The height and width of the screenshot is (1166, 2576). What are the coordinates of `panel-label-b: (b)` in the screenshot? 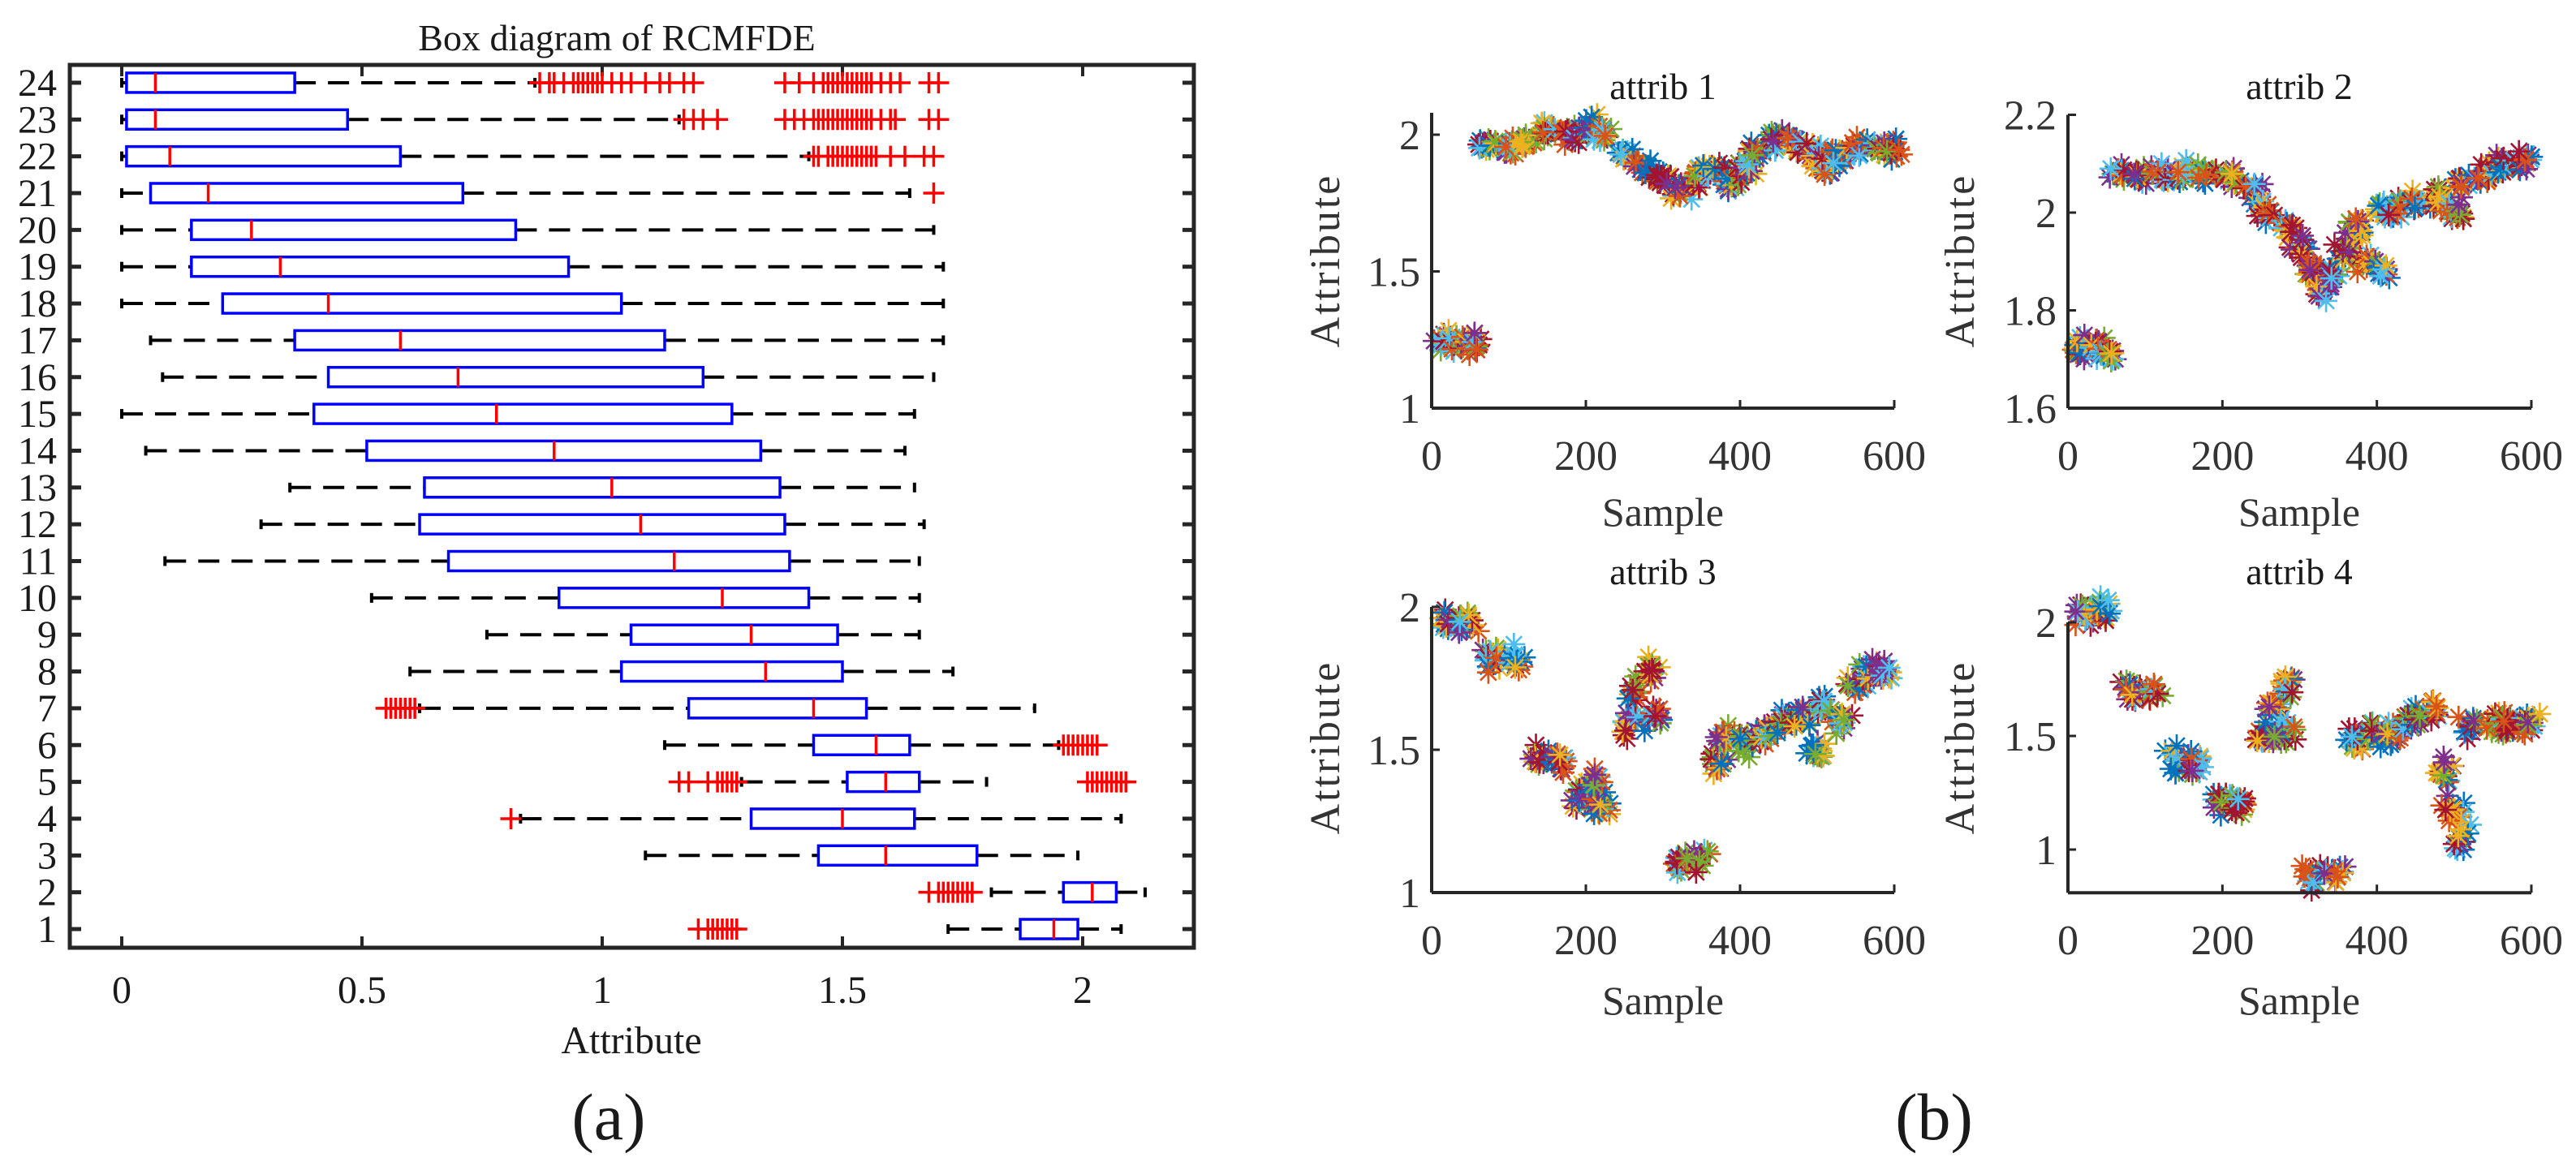 It's located at (1934, 1117).